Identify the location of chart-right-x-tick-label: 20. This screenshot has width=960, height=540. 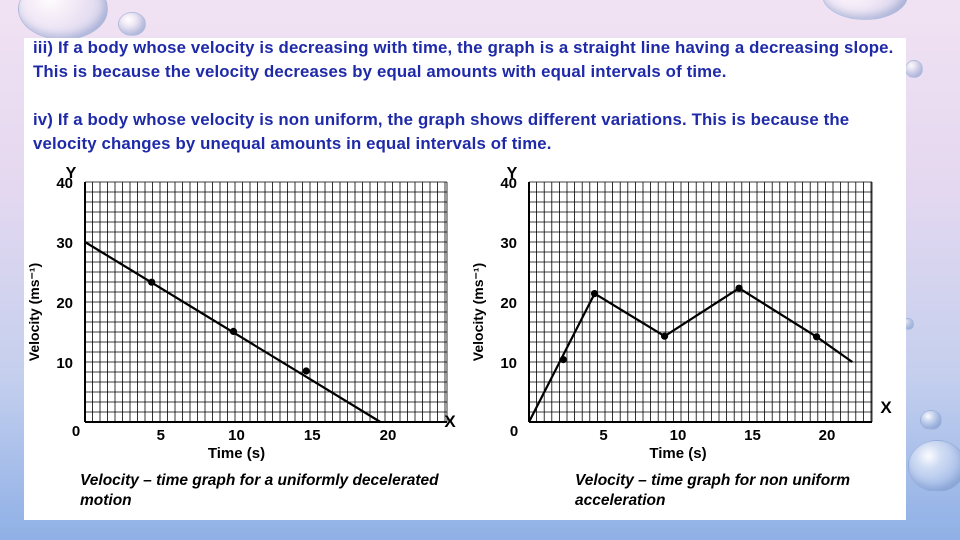
(827, 435).